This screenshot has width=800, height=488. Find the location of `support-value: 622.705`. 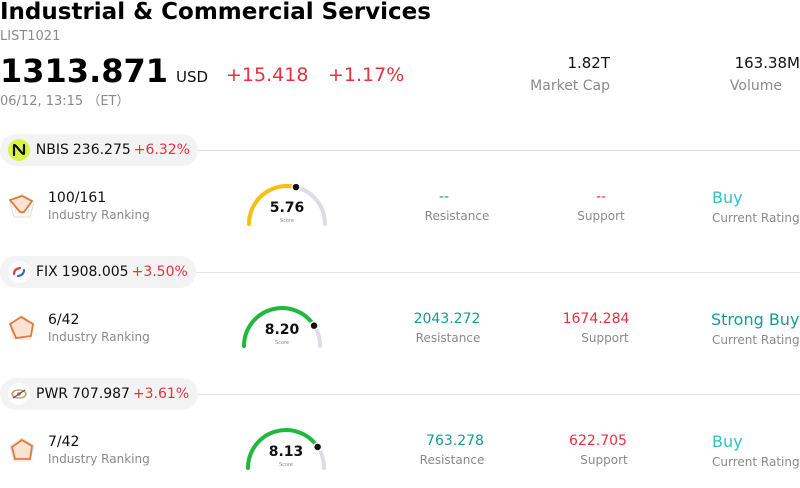

support-value: 622.705 is located at coordinates (598, 441).